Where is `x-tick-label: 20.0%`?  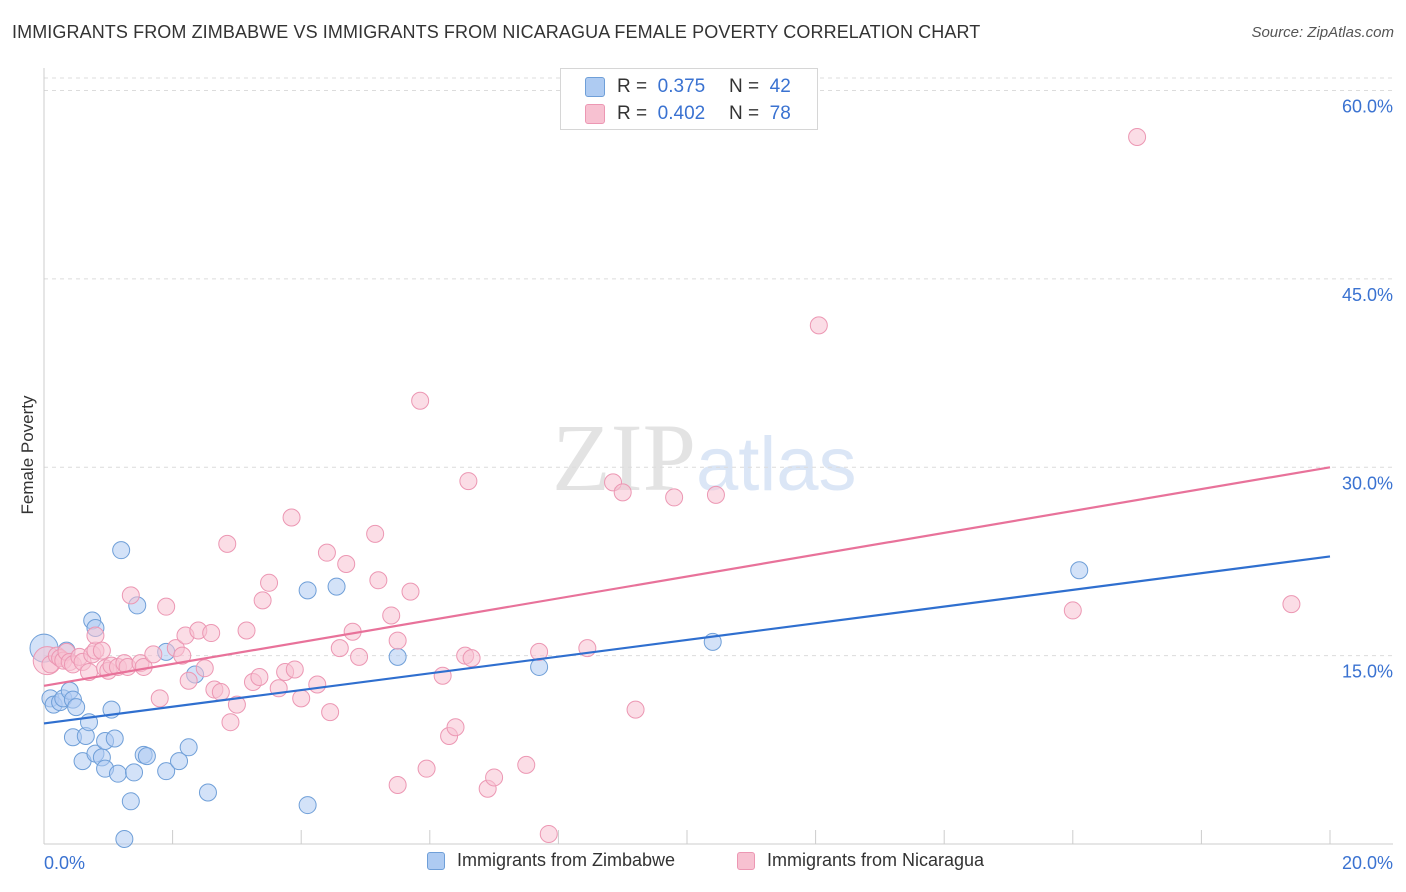 x-tick-label: 20.0% is located at coordinates (1367, 863).